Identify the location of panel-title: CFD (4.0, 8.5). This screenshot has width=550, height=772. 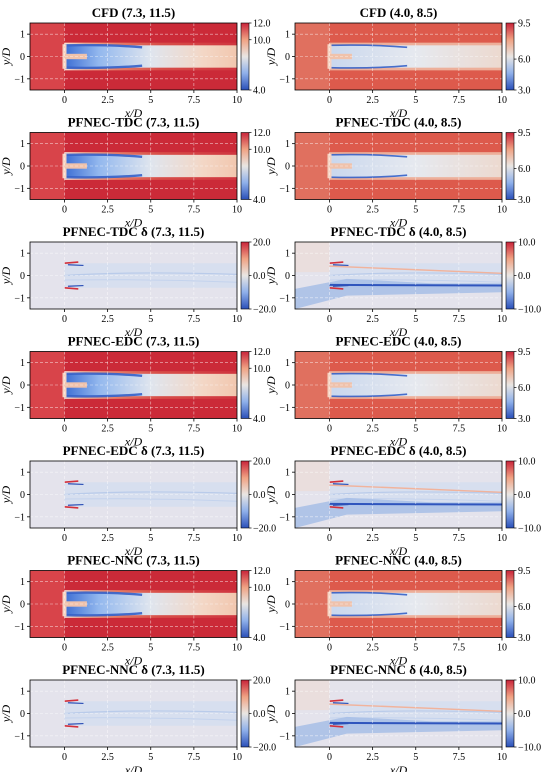
(399, 12).